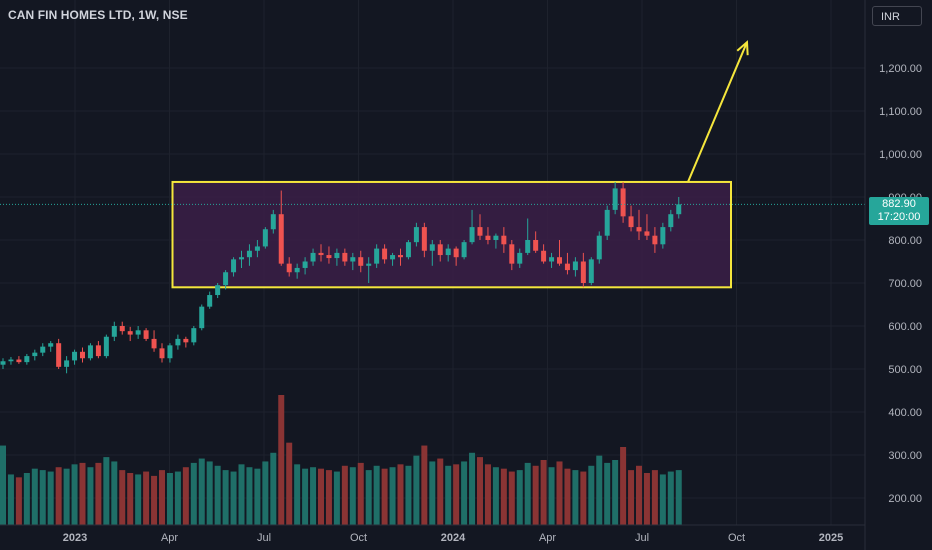 This screenshot has width=932, height=550. Describe the element at coordinates (742, 48) in the screenshot. I see `arrow-head` at that location.